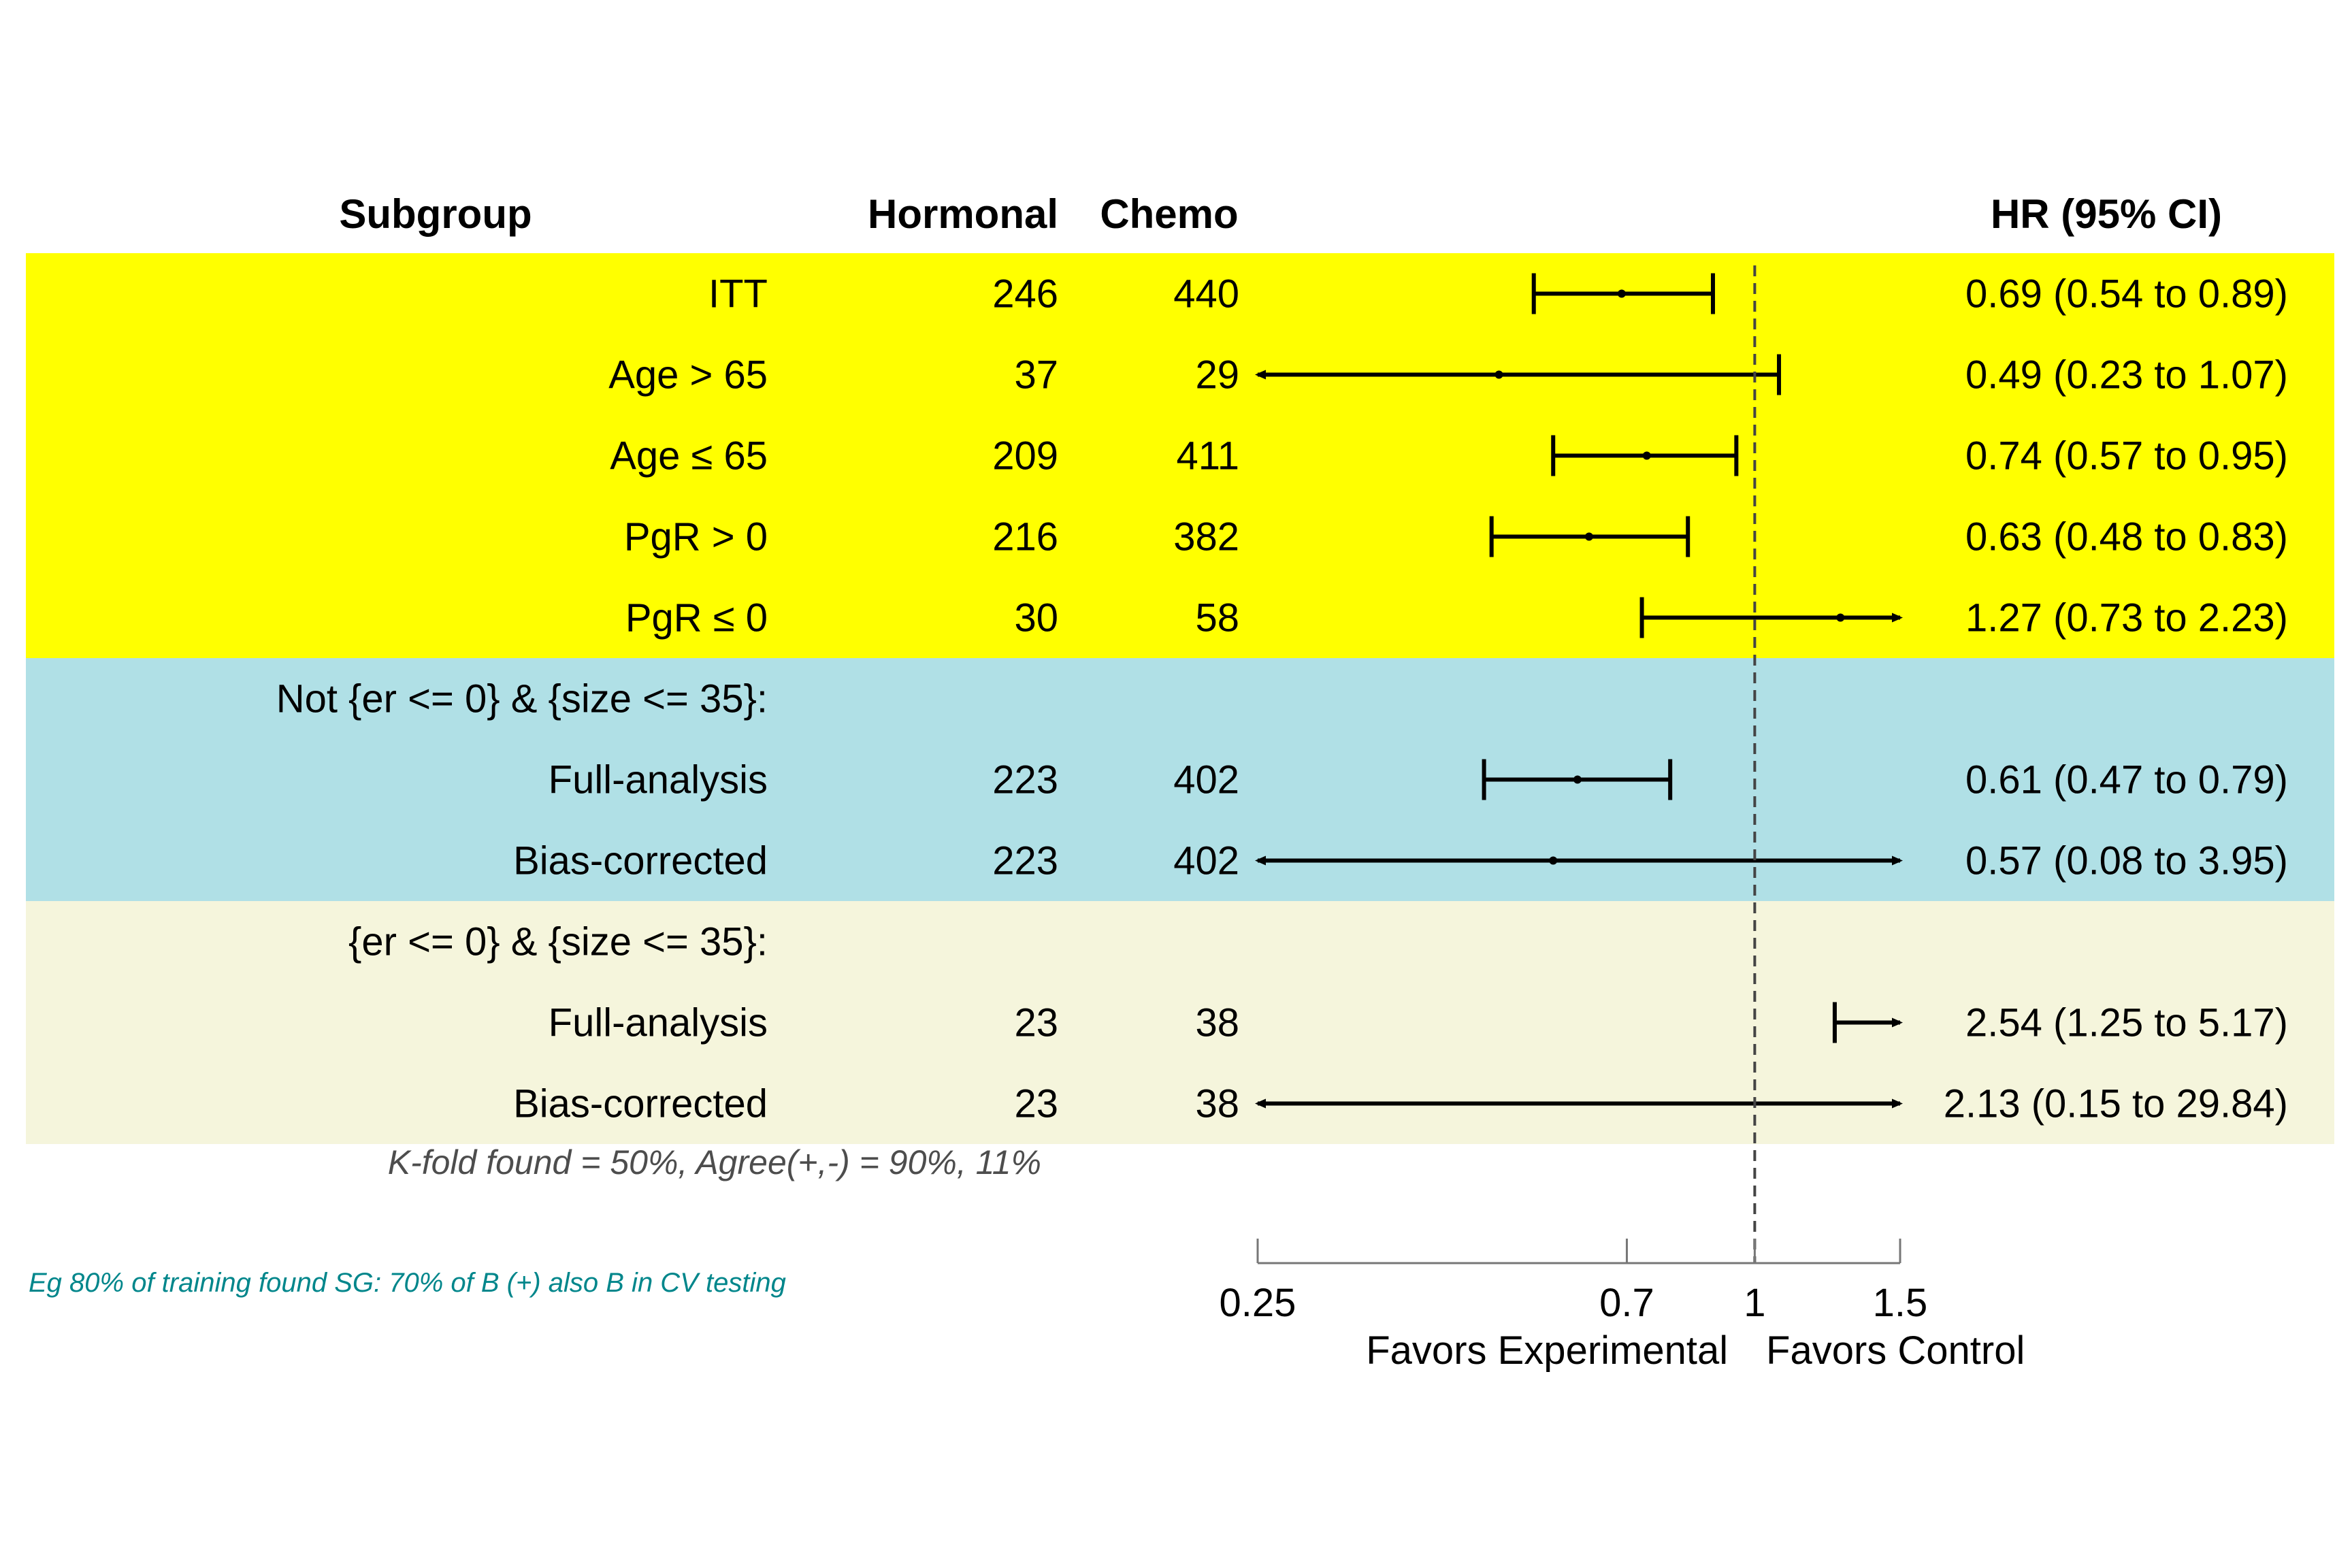 The width and height of the screenshot is (2352, 1568). Describe the element at coordinates (1206, 537) in the screenshot. I see `chemo-count: 382` at that location.